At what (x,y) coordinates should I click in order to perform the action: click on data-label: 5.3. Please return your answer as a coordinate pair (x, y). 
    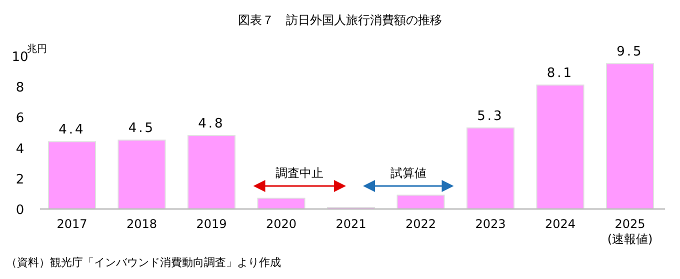
    Looking at the image, I should click on (490, 116).